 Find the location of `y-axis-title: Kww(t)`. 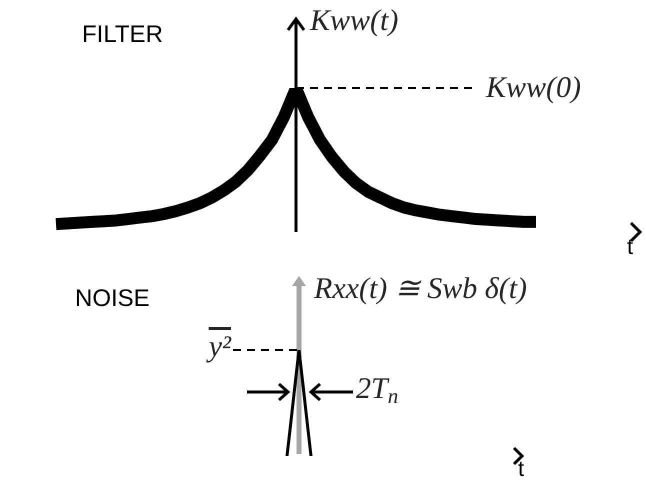

y-axis-title: Kww(t) is located at coordinates (353, 20).